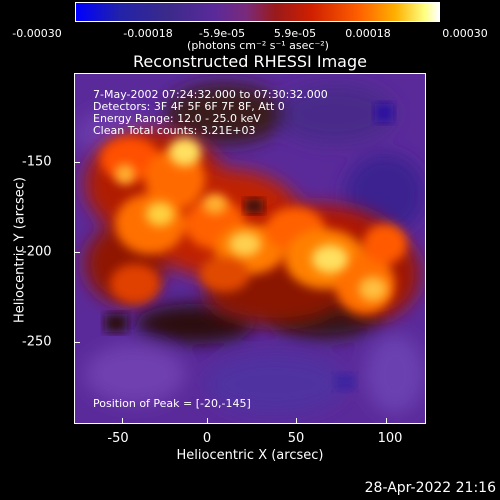  I want to click on x-tick-label: 0, so click(207, 438).